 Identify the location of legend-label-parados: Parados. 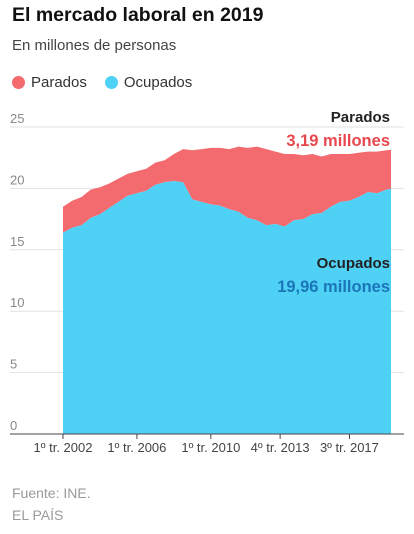
(59, 82).